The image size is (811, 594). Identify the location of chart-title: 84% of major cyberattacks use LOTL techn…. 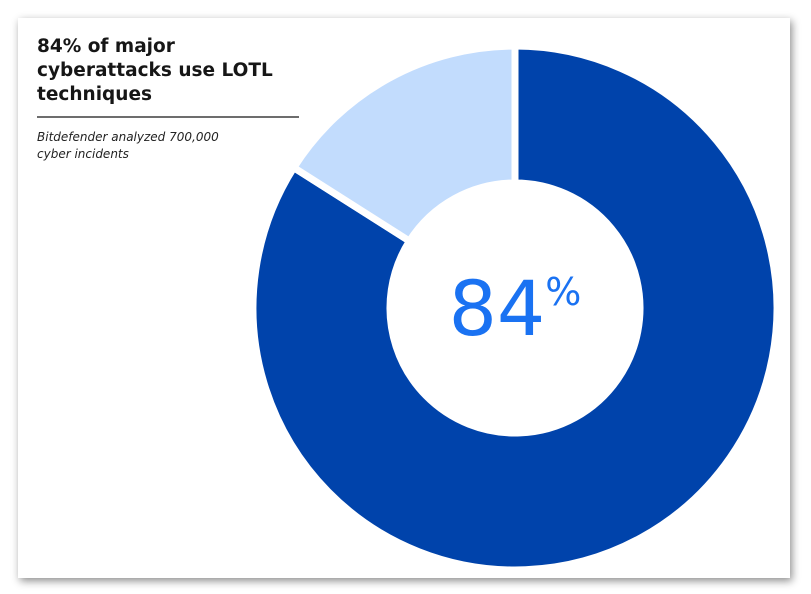
(158, 70).